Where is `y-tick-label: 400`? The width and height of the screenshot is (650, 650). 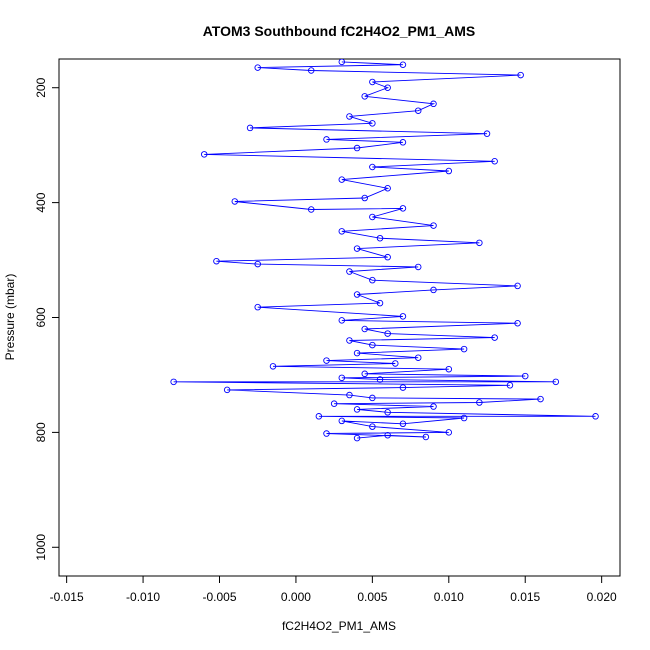
y-tick-label: 400 is located at coordinates (41, 202).